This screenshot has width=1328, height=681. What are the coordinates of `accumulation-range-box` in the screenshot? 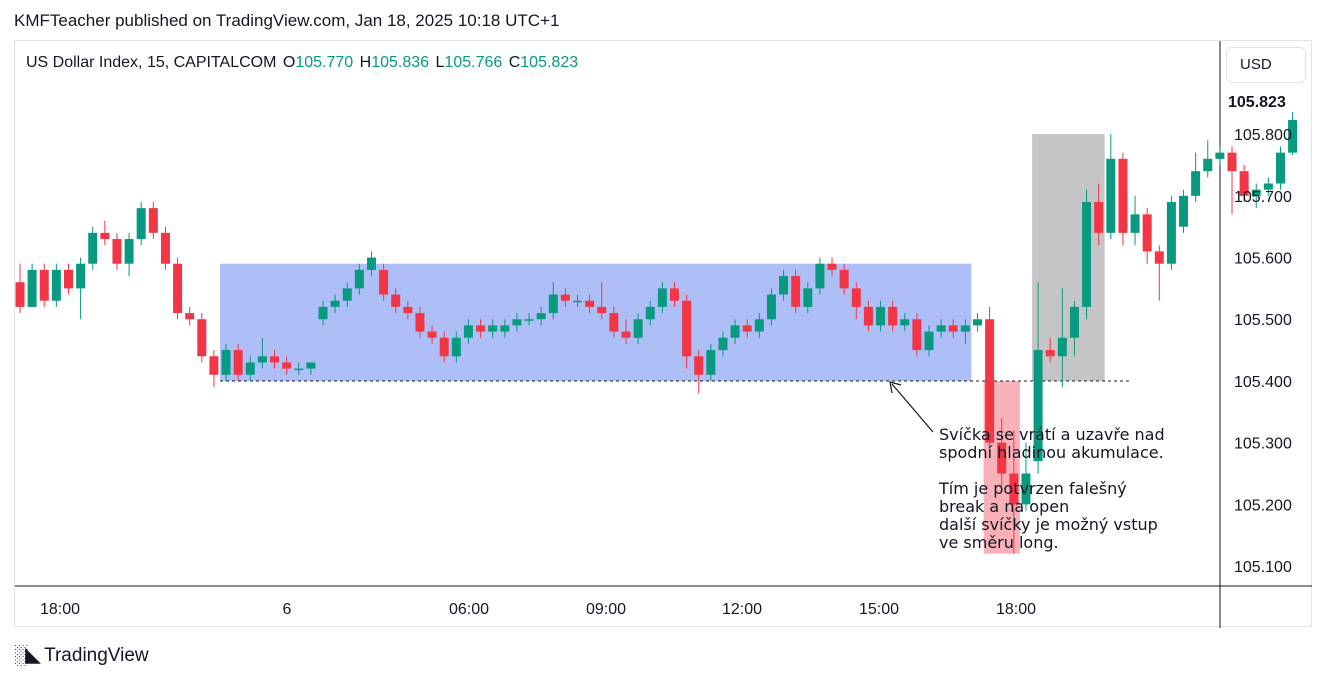 It's located at (596, 322).